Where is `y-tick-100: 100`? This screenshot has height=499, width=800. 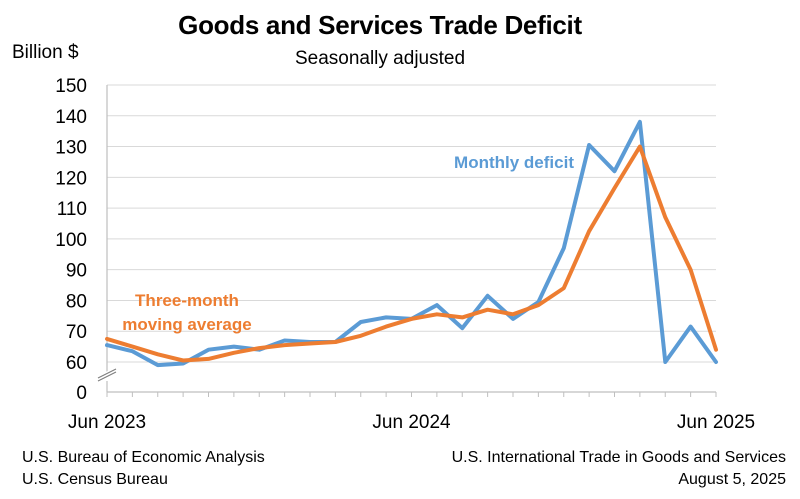
y-tick-100: 100 is located at coordinates (71, 240).